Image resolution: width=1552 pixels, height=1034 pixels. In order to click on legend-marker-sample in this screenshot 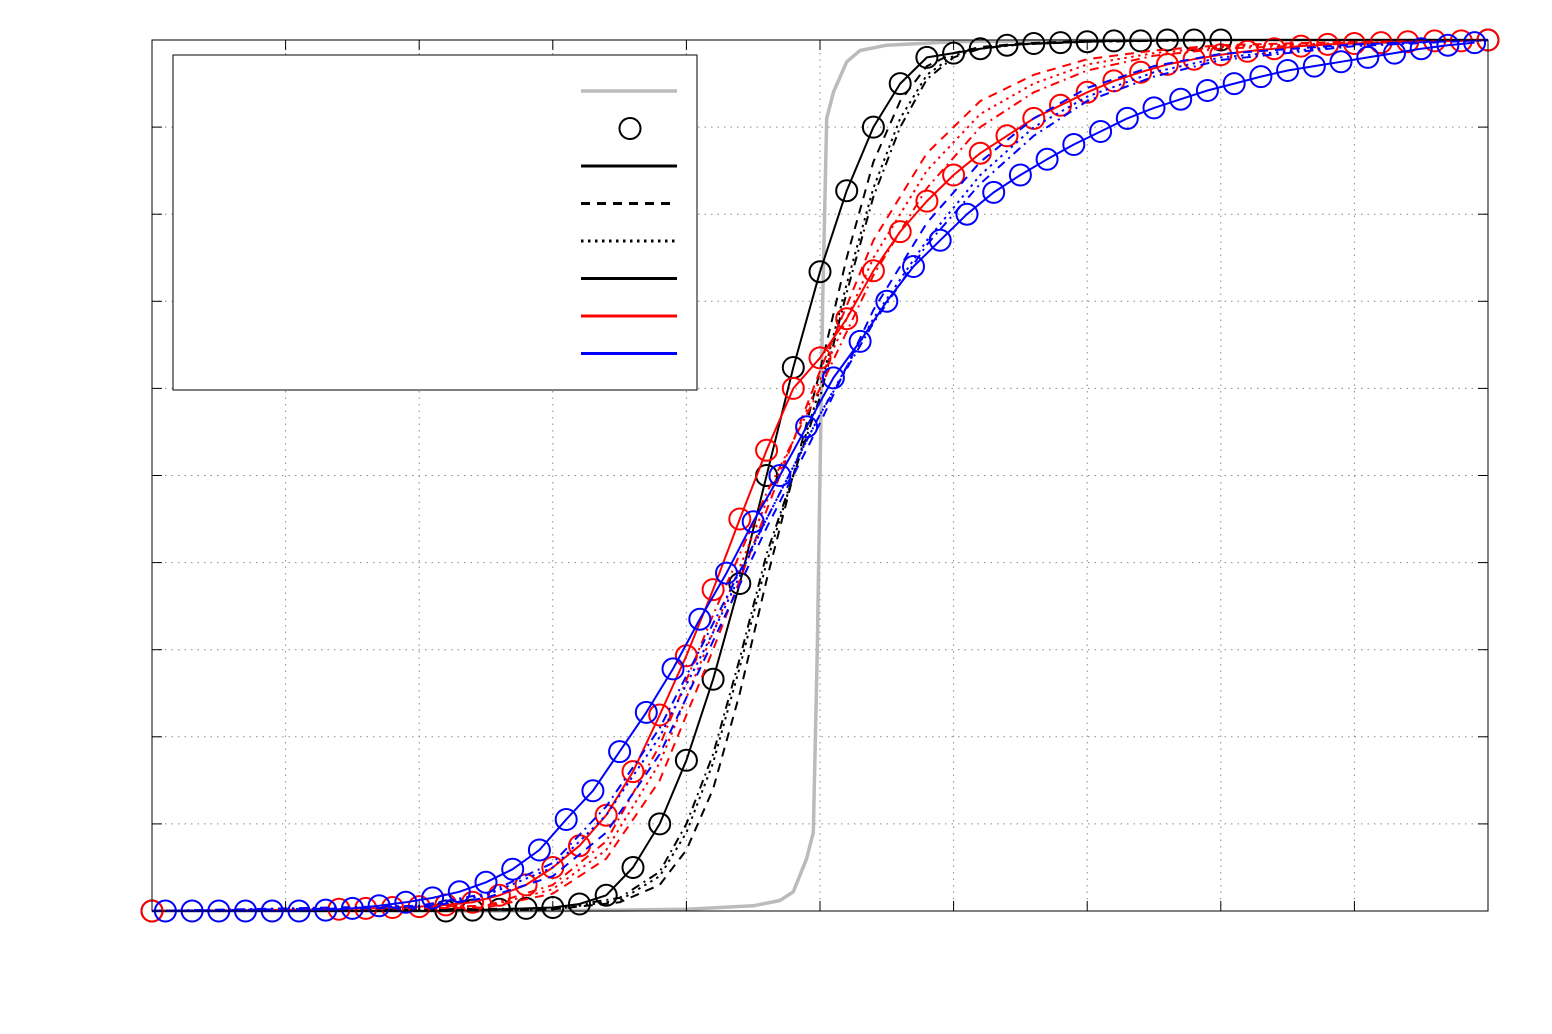, I will do `click(630, 128)`.